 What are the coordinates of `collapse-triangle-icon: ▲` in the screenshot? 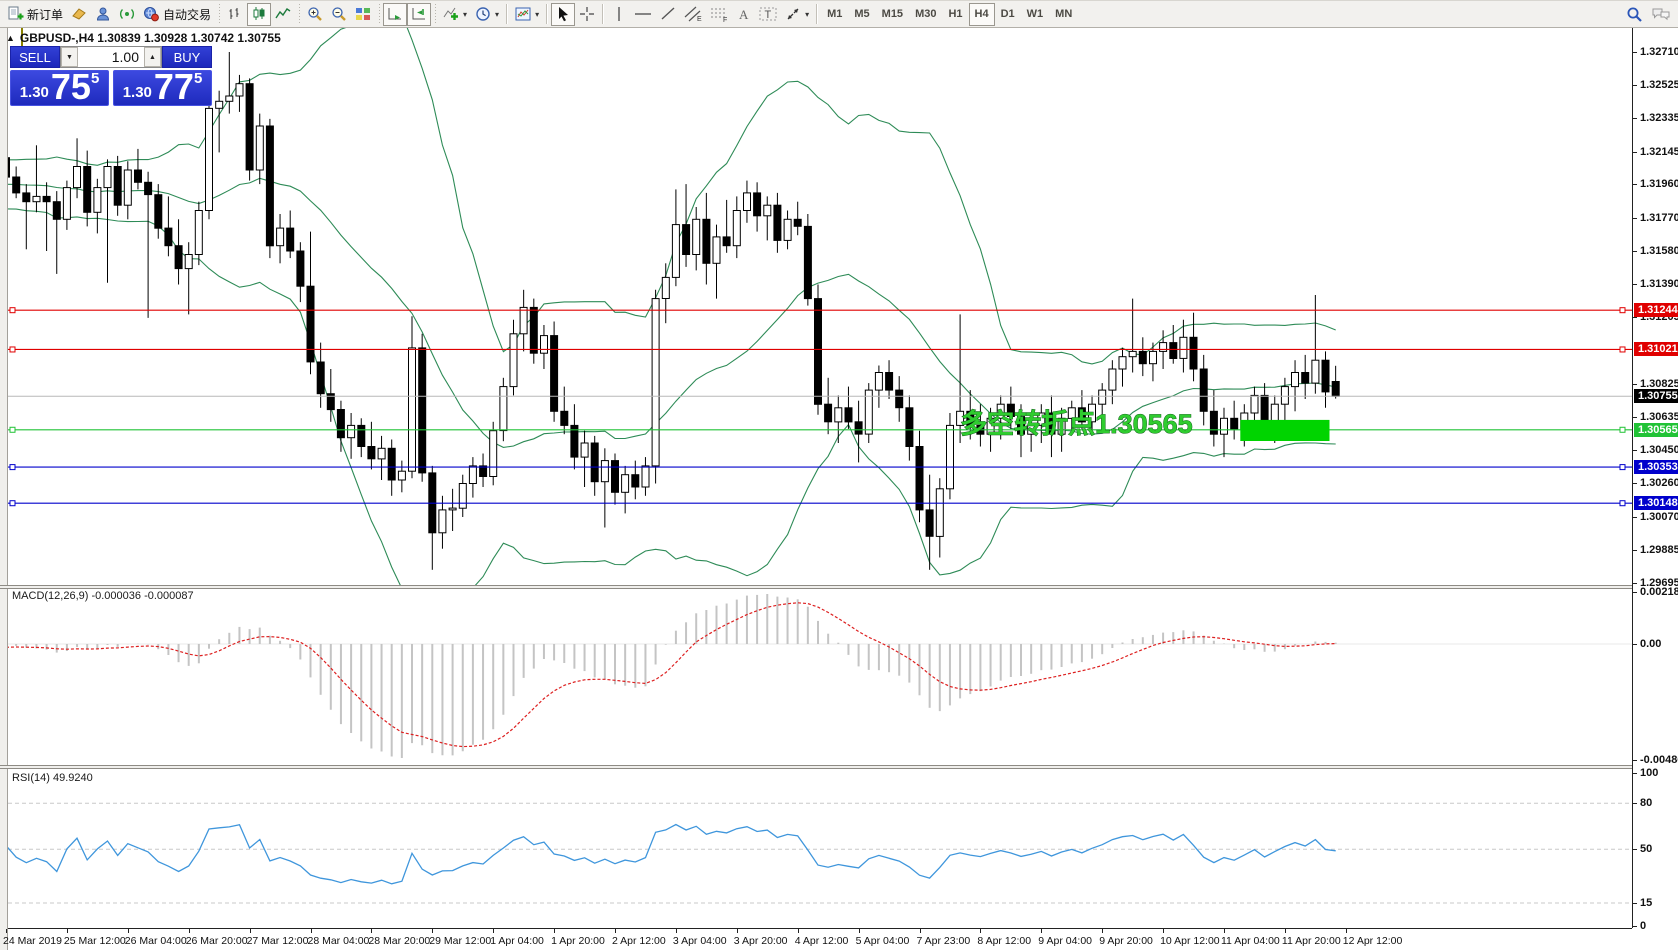 It's located at (10, 38).